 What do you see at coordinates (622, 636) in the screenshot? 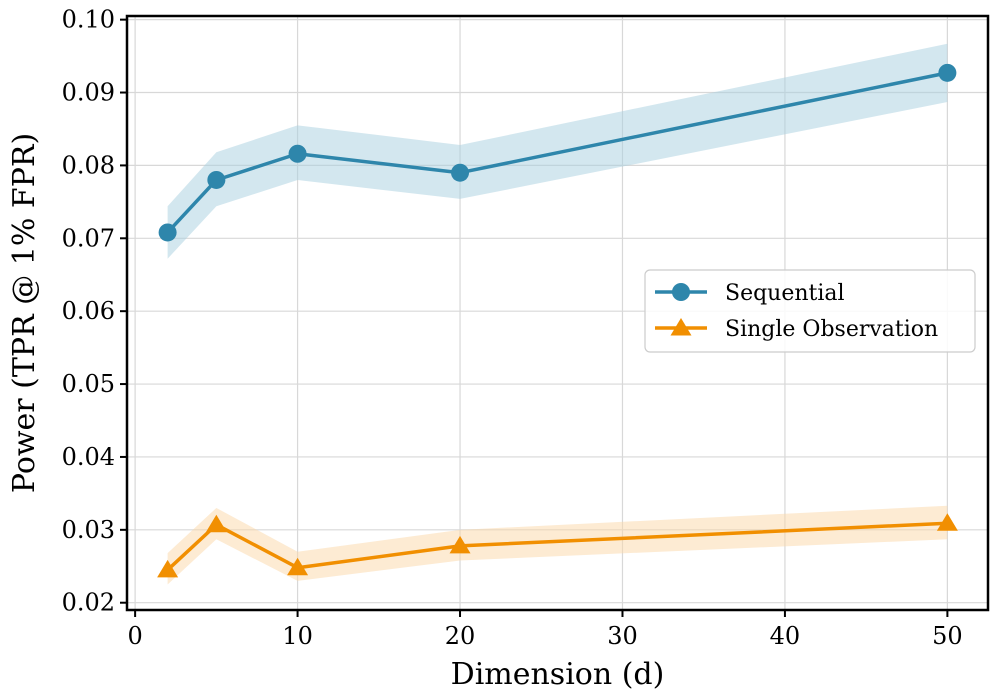
I see `x-tick-label: 30` at bounding box center [622, 636].